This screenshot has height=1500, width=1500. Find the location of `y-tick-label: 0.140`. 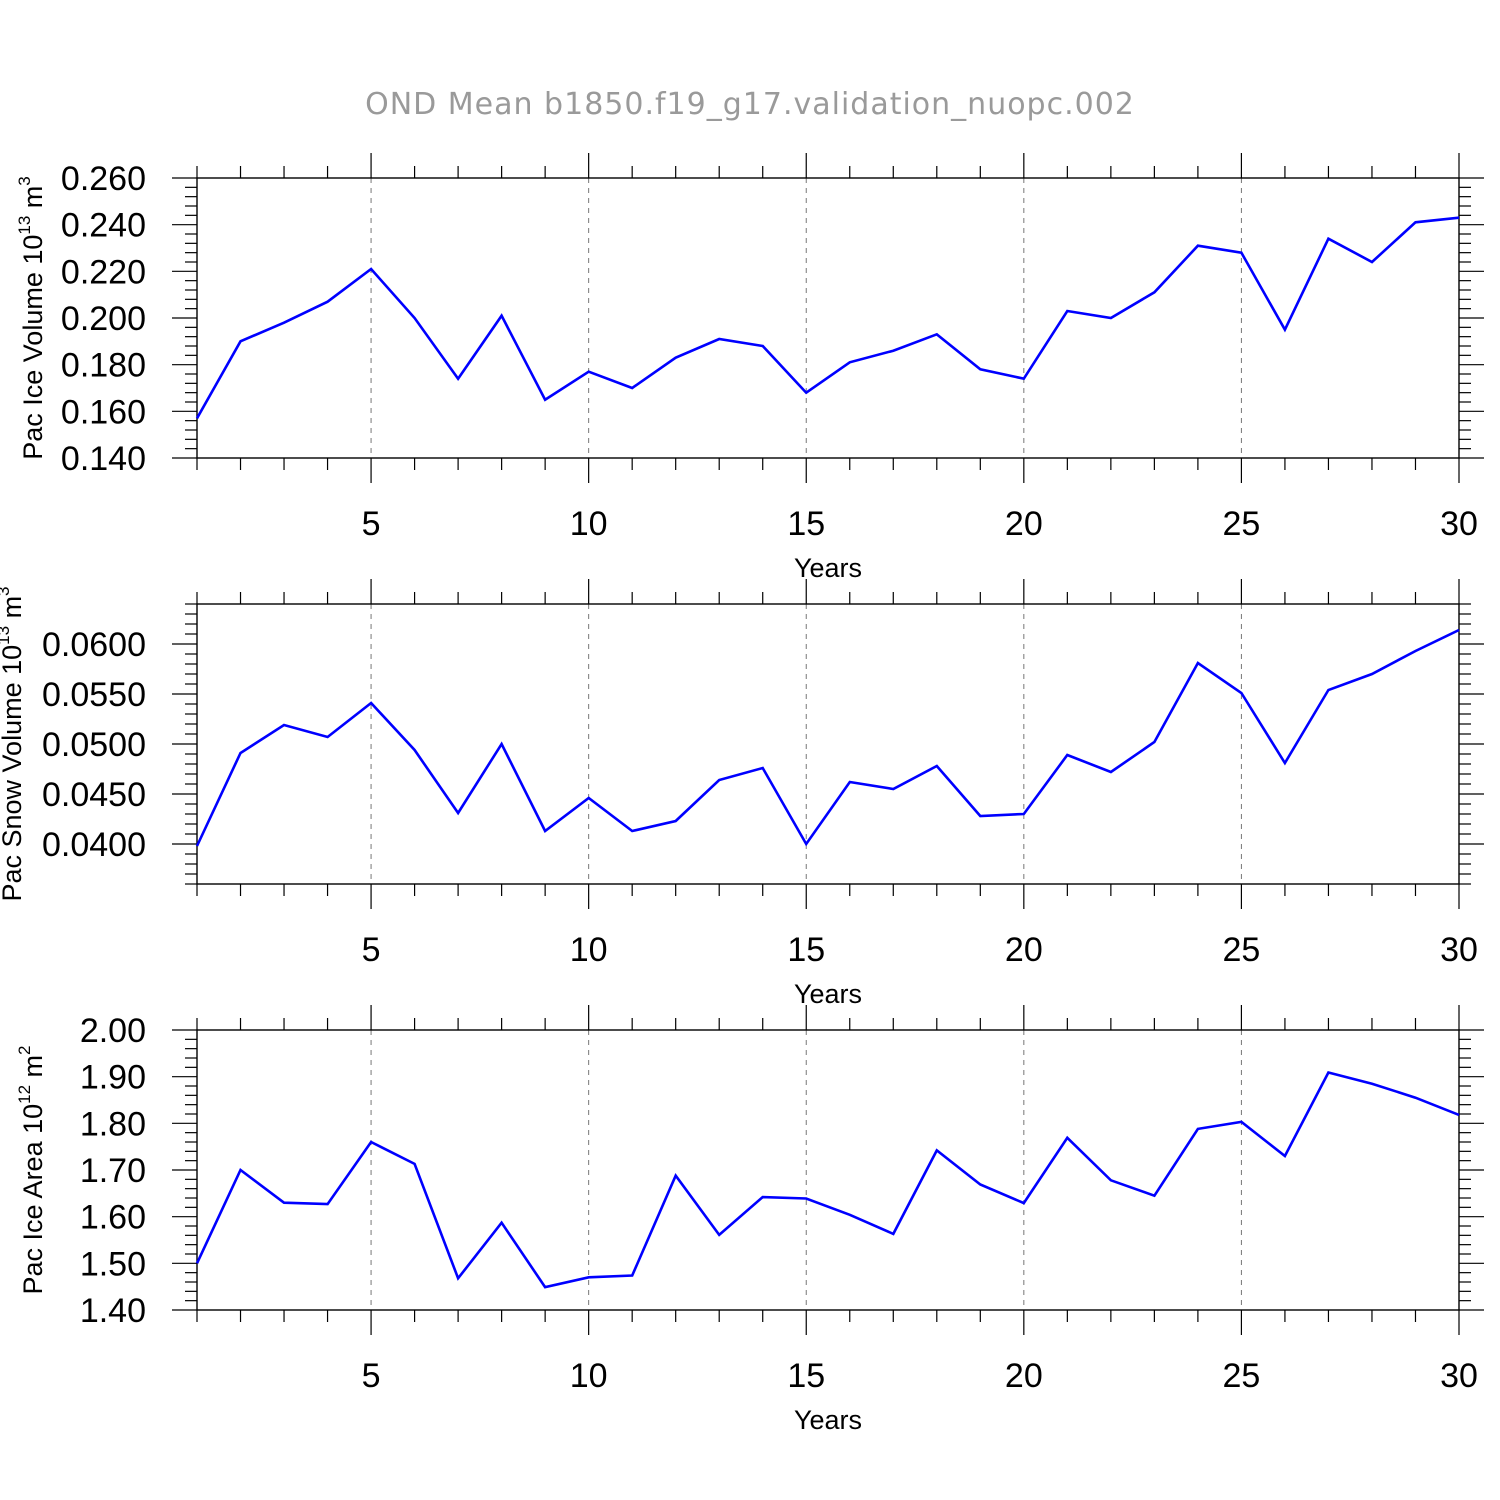

y-tick-label: 0.140 is located at coordinates (103, 459).